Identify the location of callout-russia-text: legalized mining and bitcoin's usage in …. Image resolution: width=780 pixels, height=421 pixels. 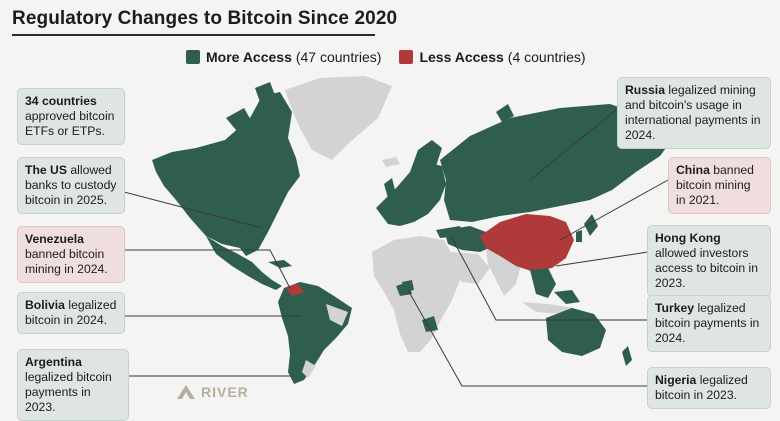
(693, 112).